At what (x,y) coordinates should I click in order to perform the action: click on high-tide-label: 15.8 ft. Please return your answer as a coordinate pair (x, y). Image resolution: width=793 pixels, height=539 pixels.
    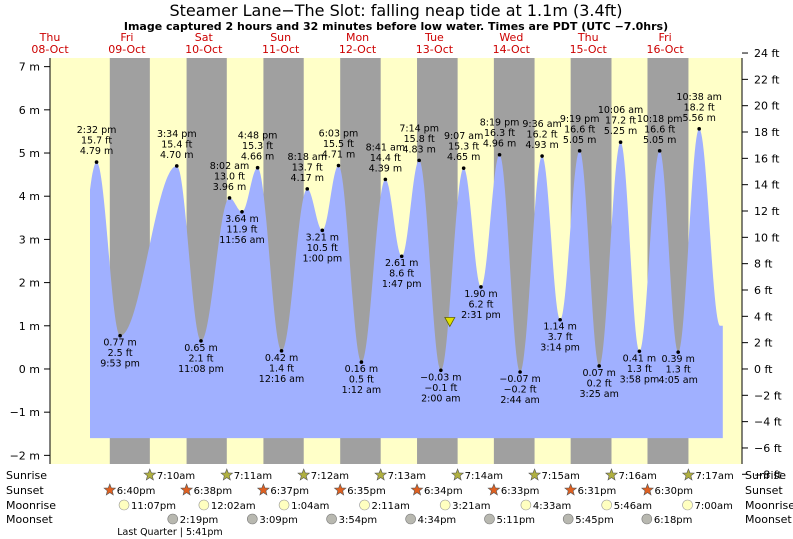
    Looking at the image, I should click on (419, 139).